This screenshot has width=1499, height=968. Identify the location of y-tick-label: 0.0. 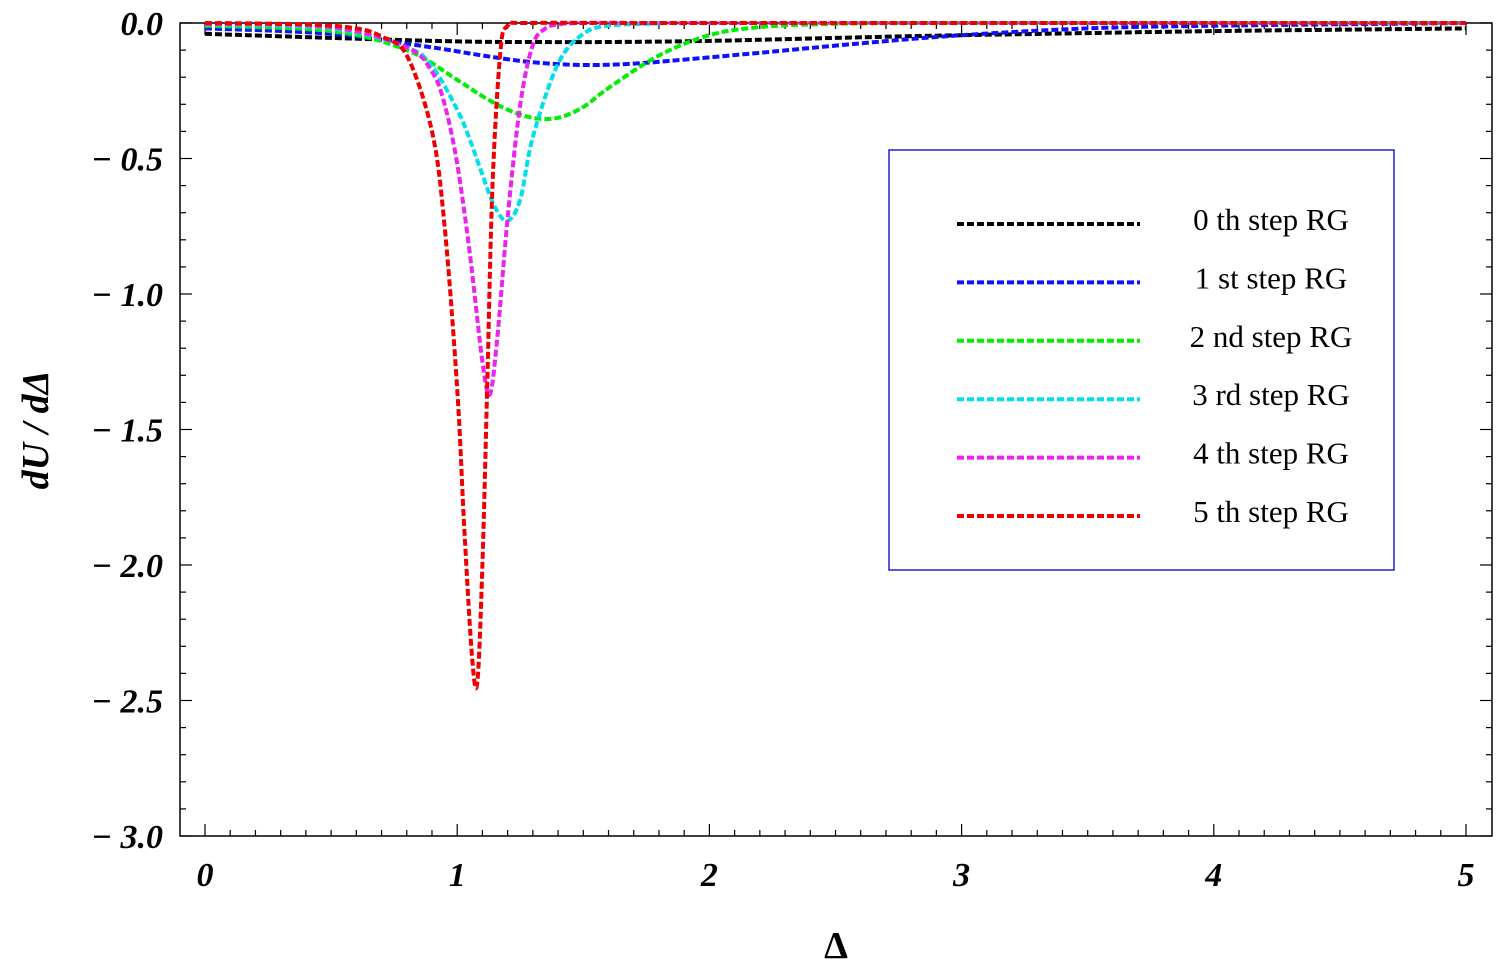
(142, 24).